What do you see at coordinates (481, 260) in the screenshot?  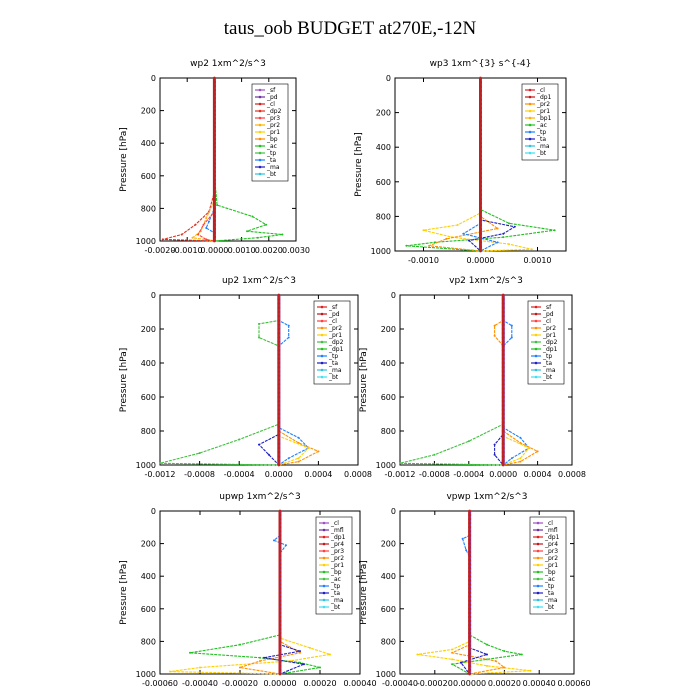 I see `x-tick-label: 0.0000` at bounding box center [481, 260].